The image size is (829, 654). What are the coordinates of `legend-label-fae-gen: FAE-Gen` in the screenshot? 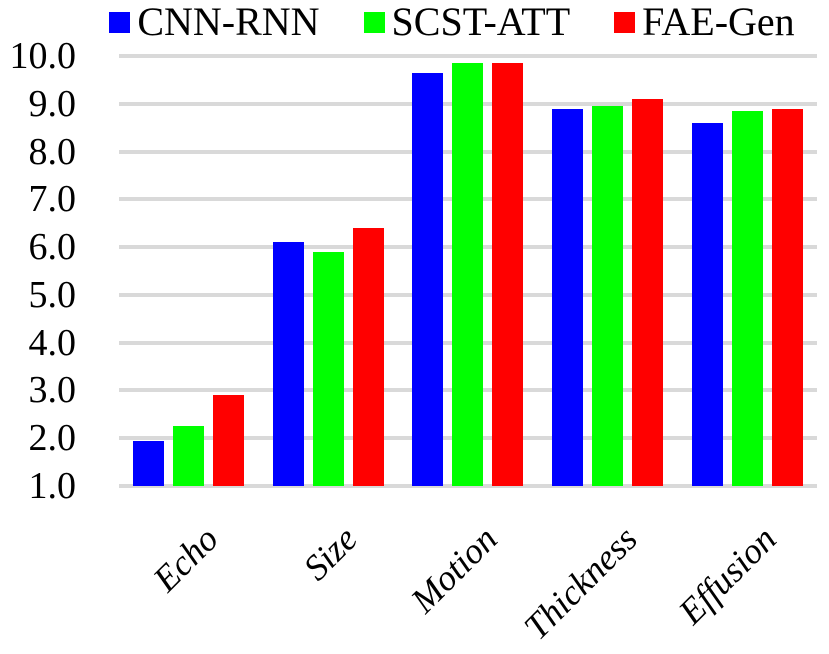 It's located at (718, 22).